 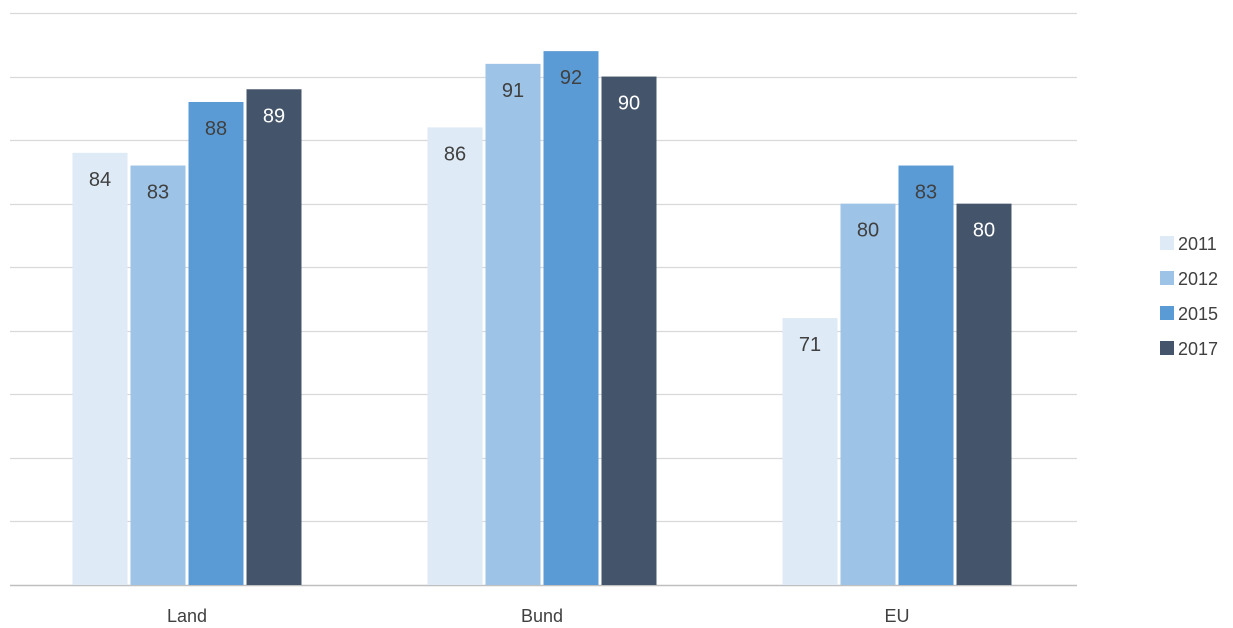 I want to click on bar-eu-2017, so click(x=984, y=394).